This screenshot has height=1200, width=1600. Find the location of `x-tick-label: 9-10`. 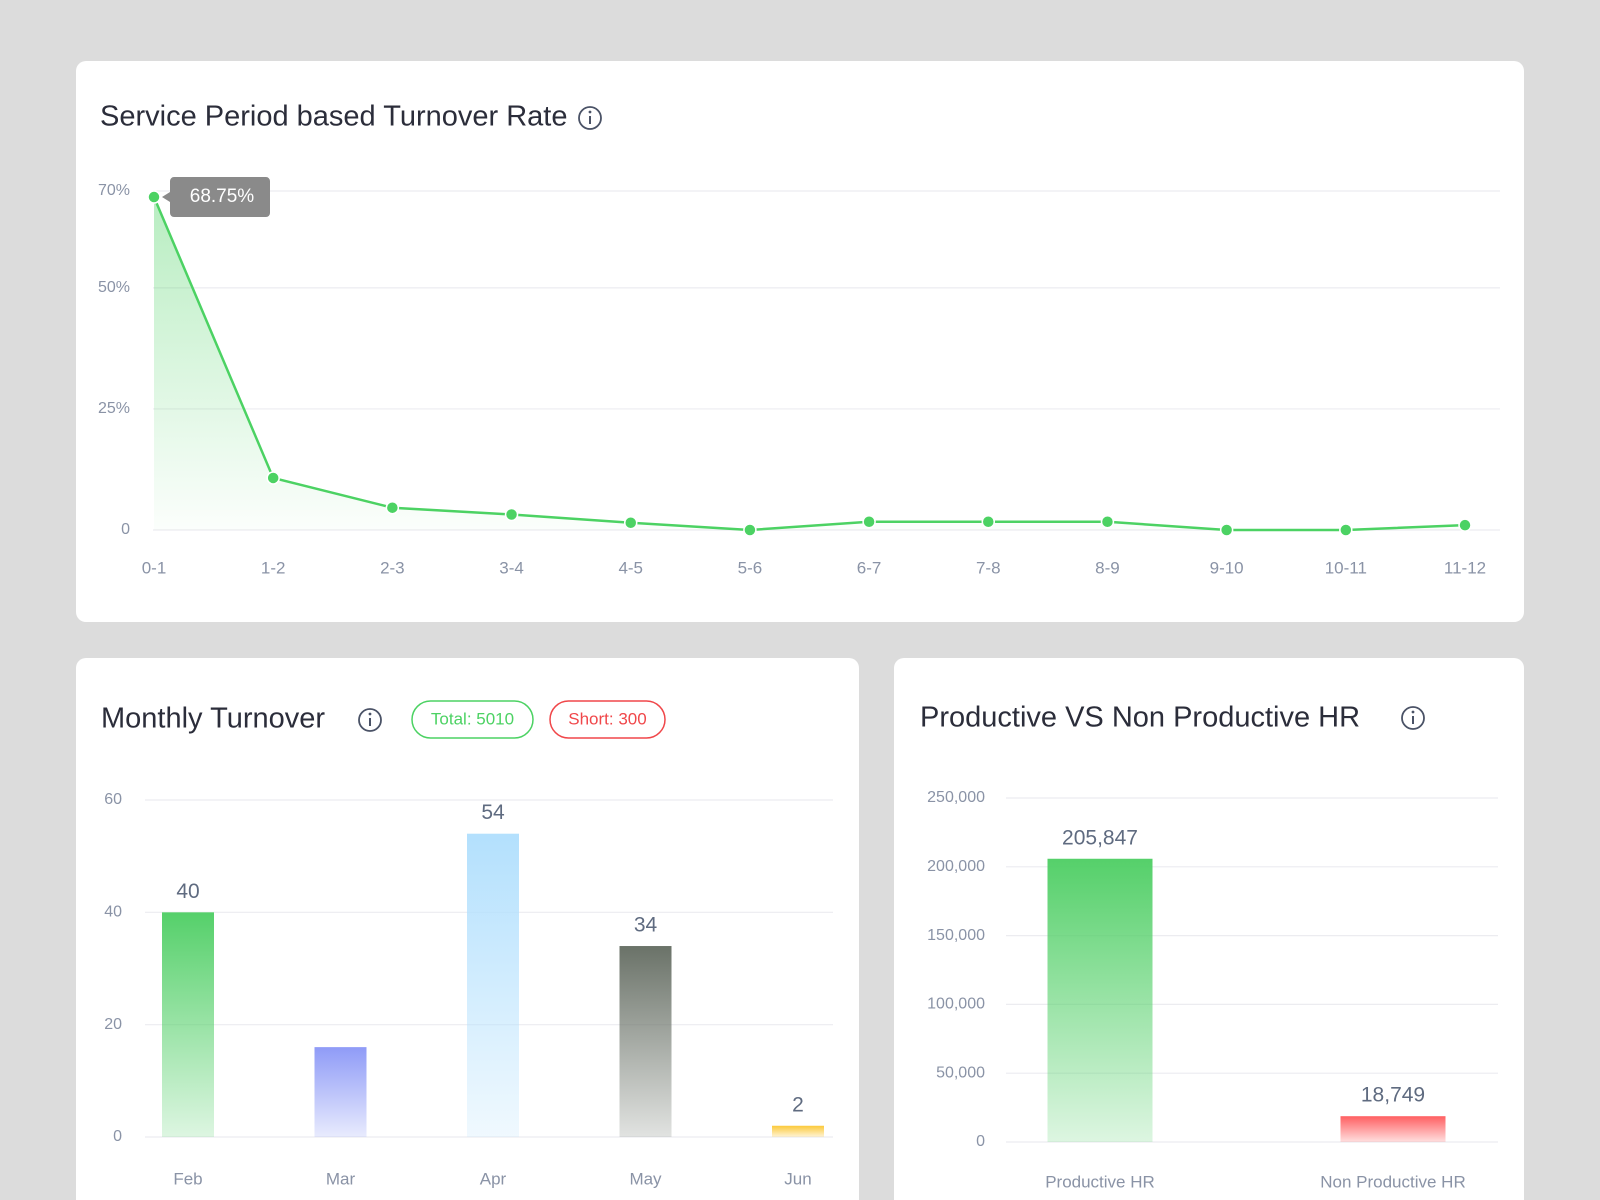

x-tick-label: 9-10 is located at coordinates (1227, 567).